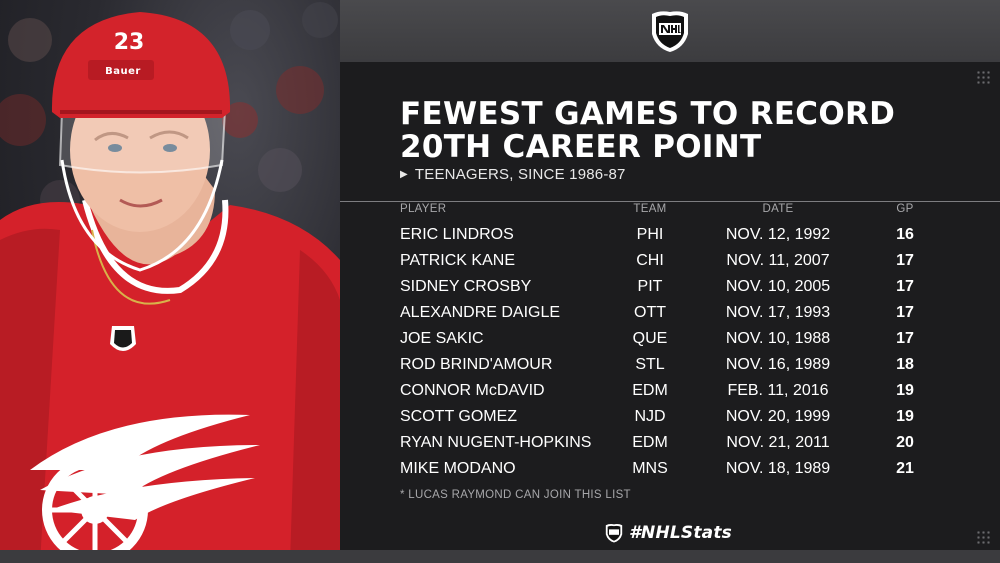 This screenshot has width=1000, height=563. Describe the element at coordinates (123, 71) in the screenshot. I see `helmet-brand: Bauer` at that location.